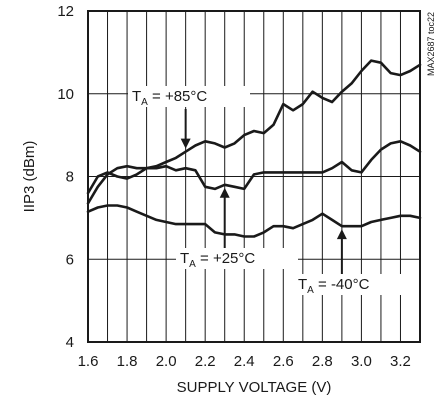 The width and height of the screenshot is (446, 404). What do you see at coordinates (283, 361) in the screenshot?
I see `x-tick-label: 2.6` at bounding box center [283, 361].